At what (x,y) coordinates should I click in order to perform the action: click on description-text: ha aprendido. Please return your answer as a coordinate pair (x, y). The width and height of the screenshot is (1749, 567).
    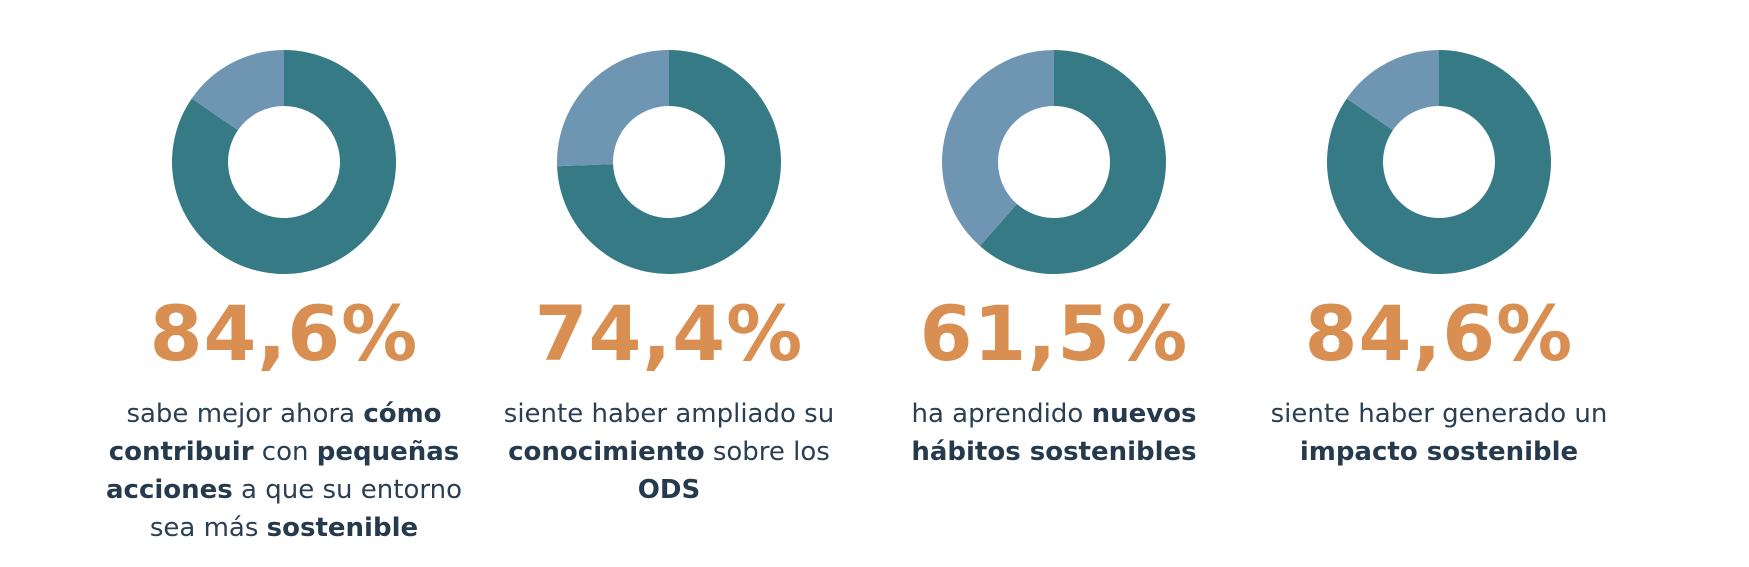
    Looking at the image, I should click on (1001, 414).